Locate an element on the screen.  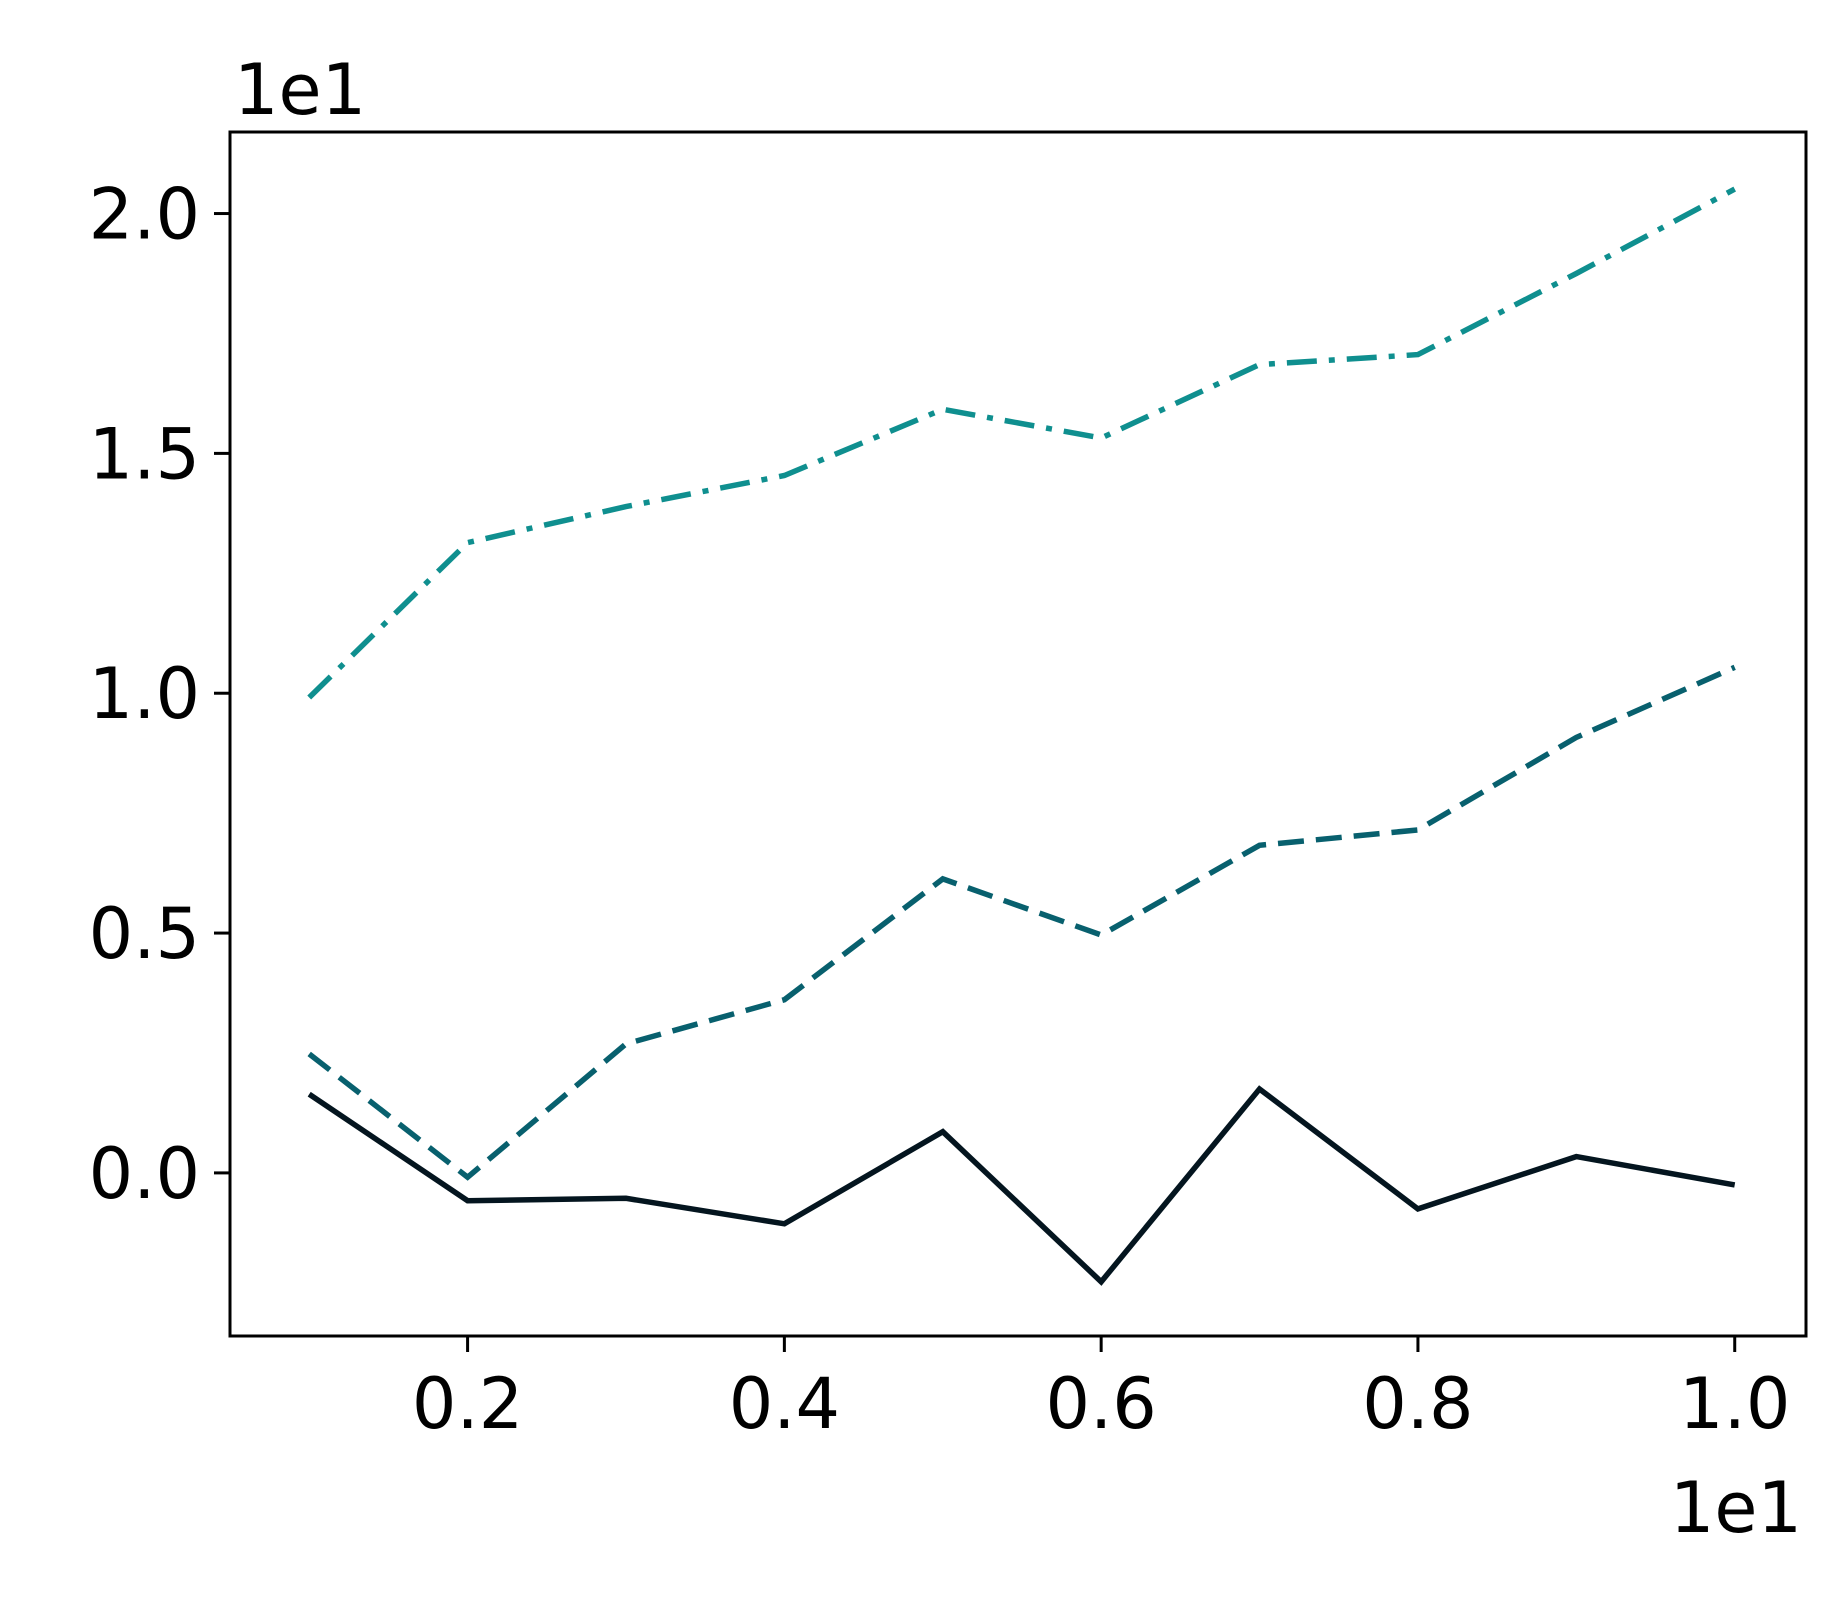
y-tick-label: 0.5 is located at coordinates (144, 934).